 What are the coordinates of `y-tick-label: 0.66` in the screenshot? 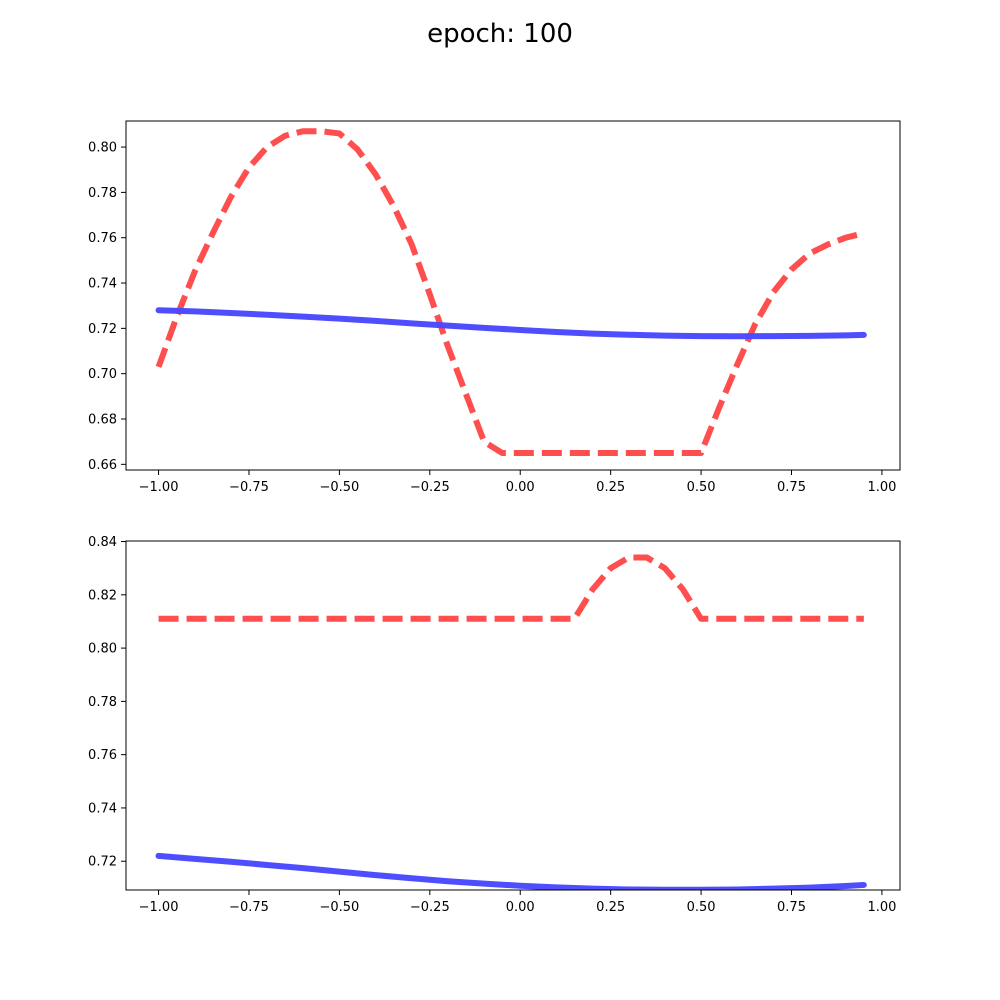 It's located at (102, 465).